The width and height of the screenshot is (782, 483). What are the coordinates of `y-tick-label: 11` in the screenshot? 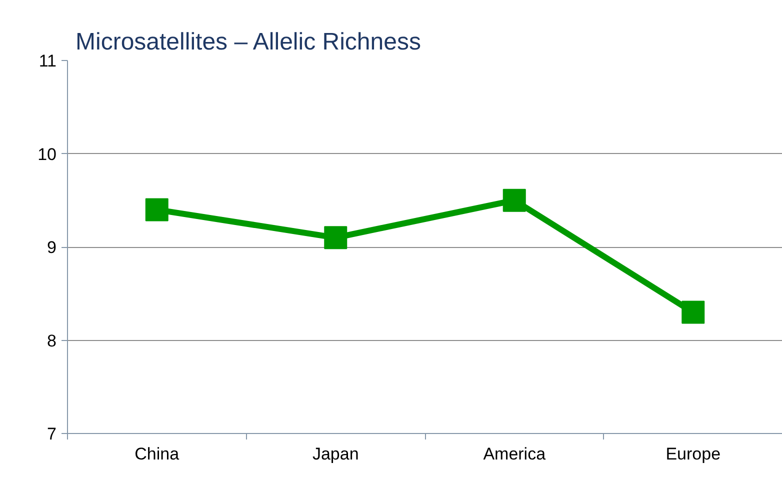 It's located at (47, 61).